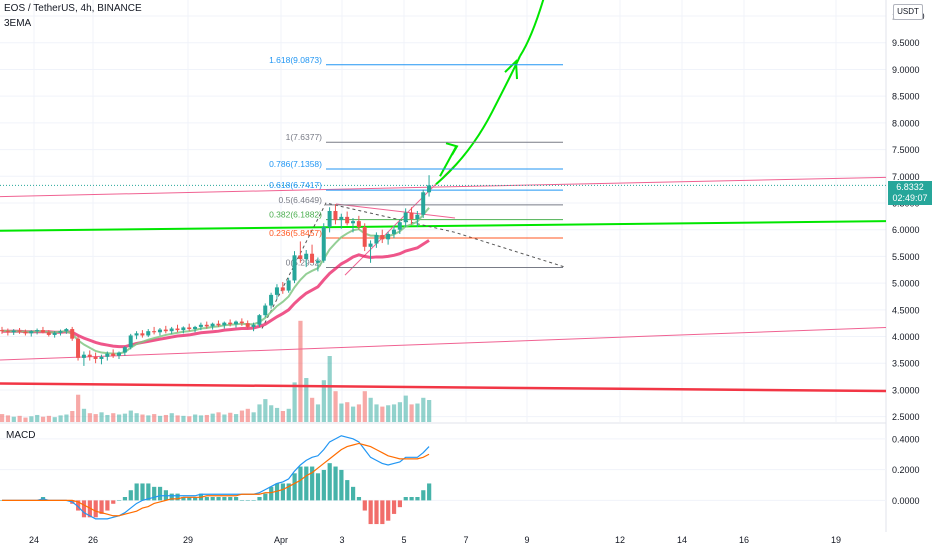  What do you see at coordinates (908, 12) in the screenshot?
I see `currency-unit-button: USDT` at bounding box center [908, 12].